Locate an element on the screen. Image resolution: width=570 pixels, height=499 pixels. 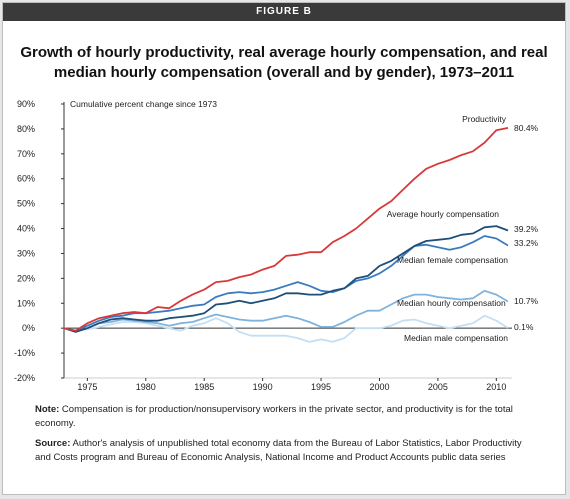
series-end-label: 39.2% is located at coordinates (526, 229).